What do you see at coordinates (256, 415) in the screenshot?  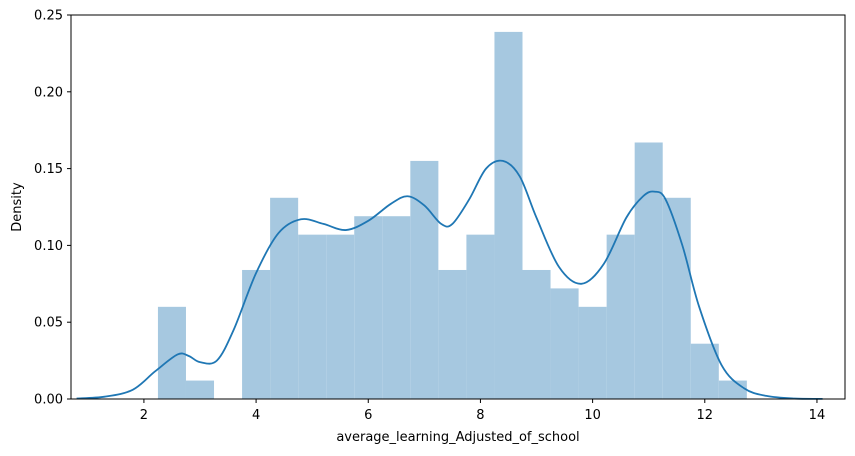 I see `x-tick-label: 4` at bounding box center [256, 415].